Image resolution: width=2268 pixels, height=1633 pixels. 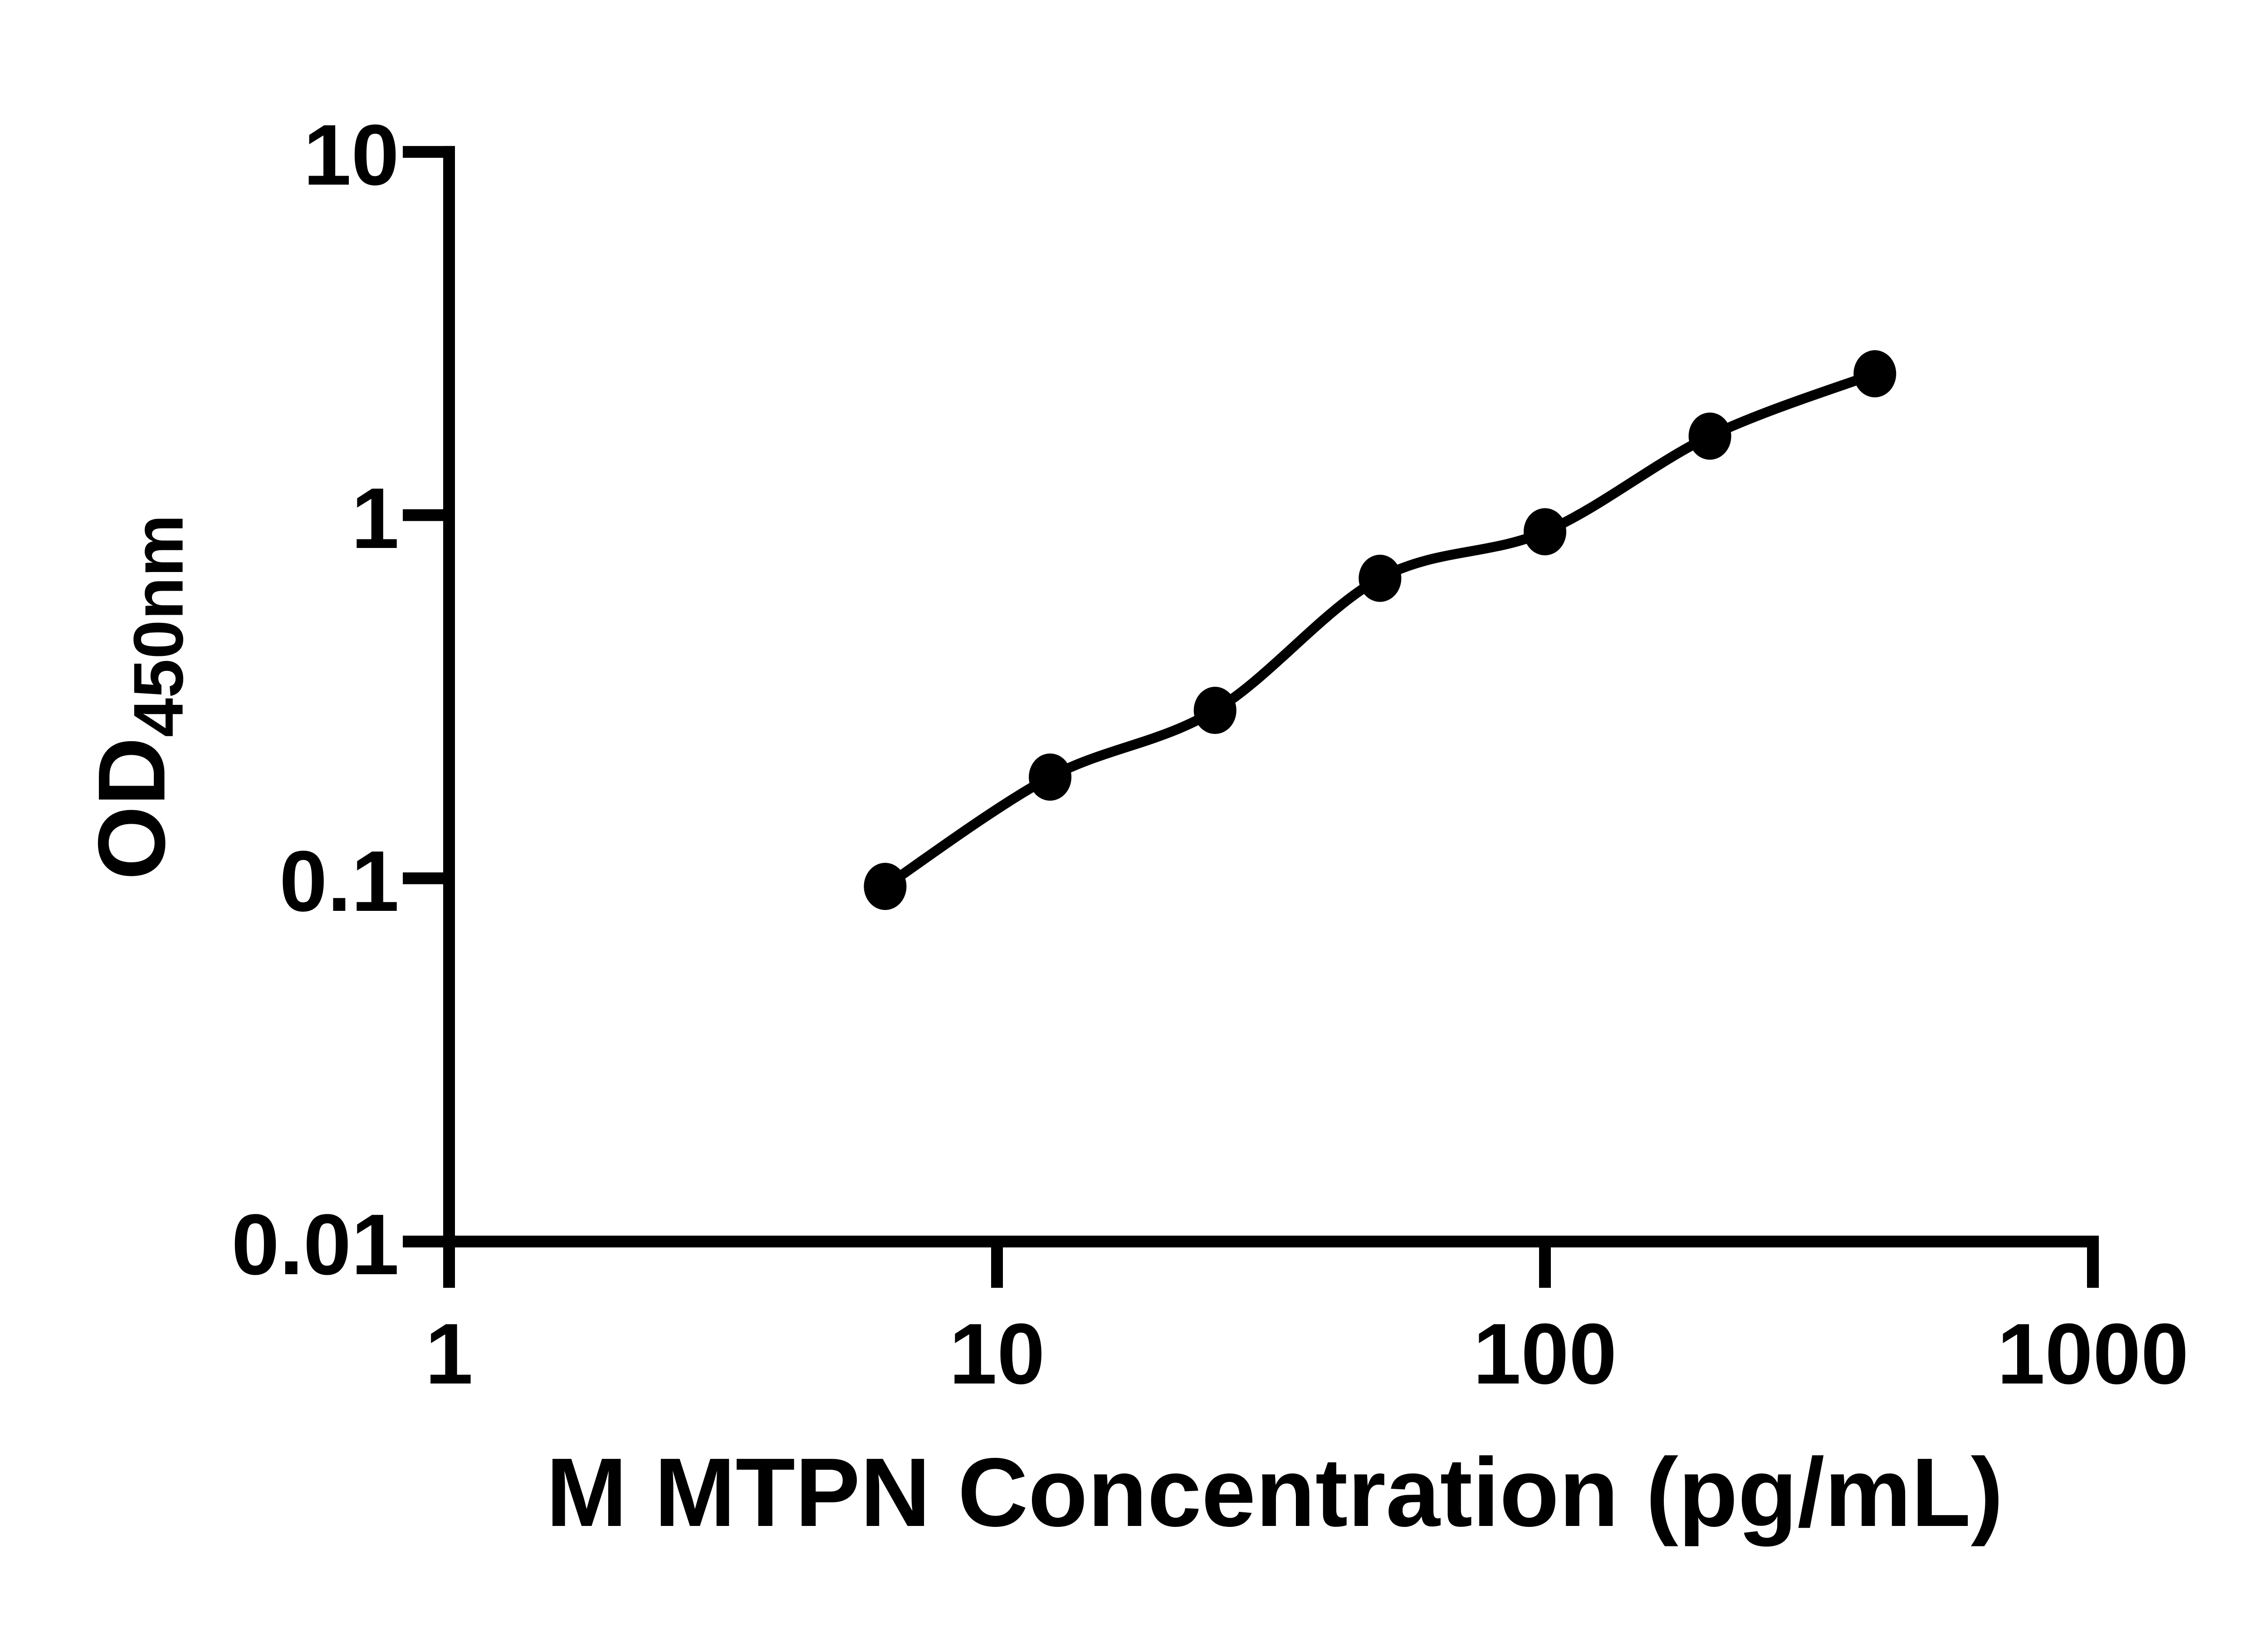 I want to click on y-tick-label: 0.1, so click(x=339, y=881).